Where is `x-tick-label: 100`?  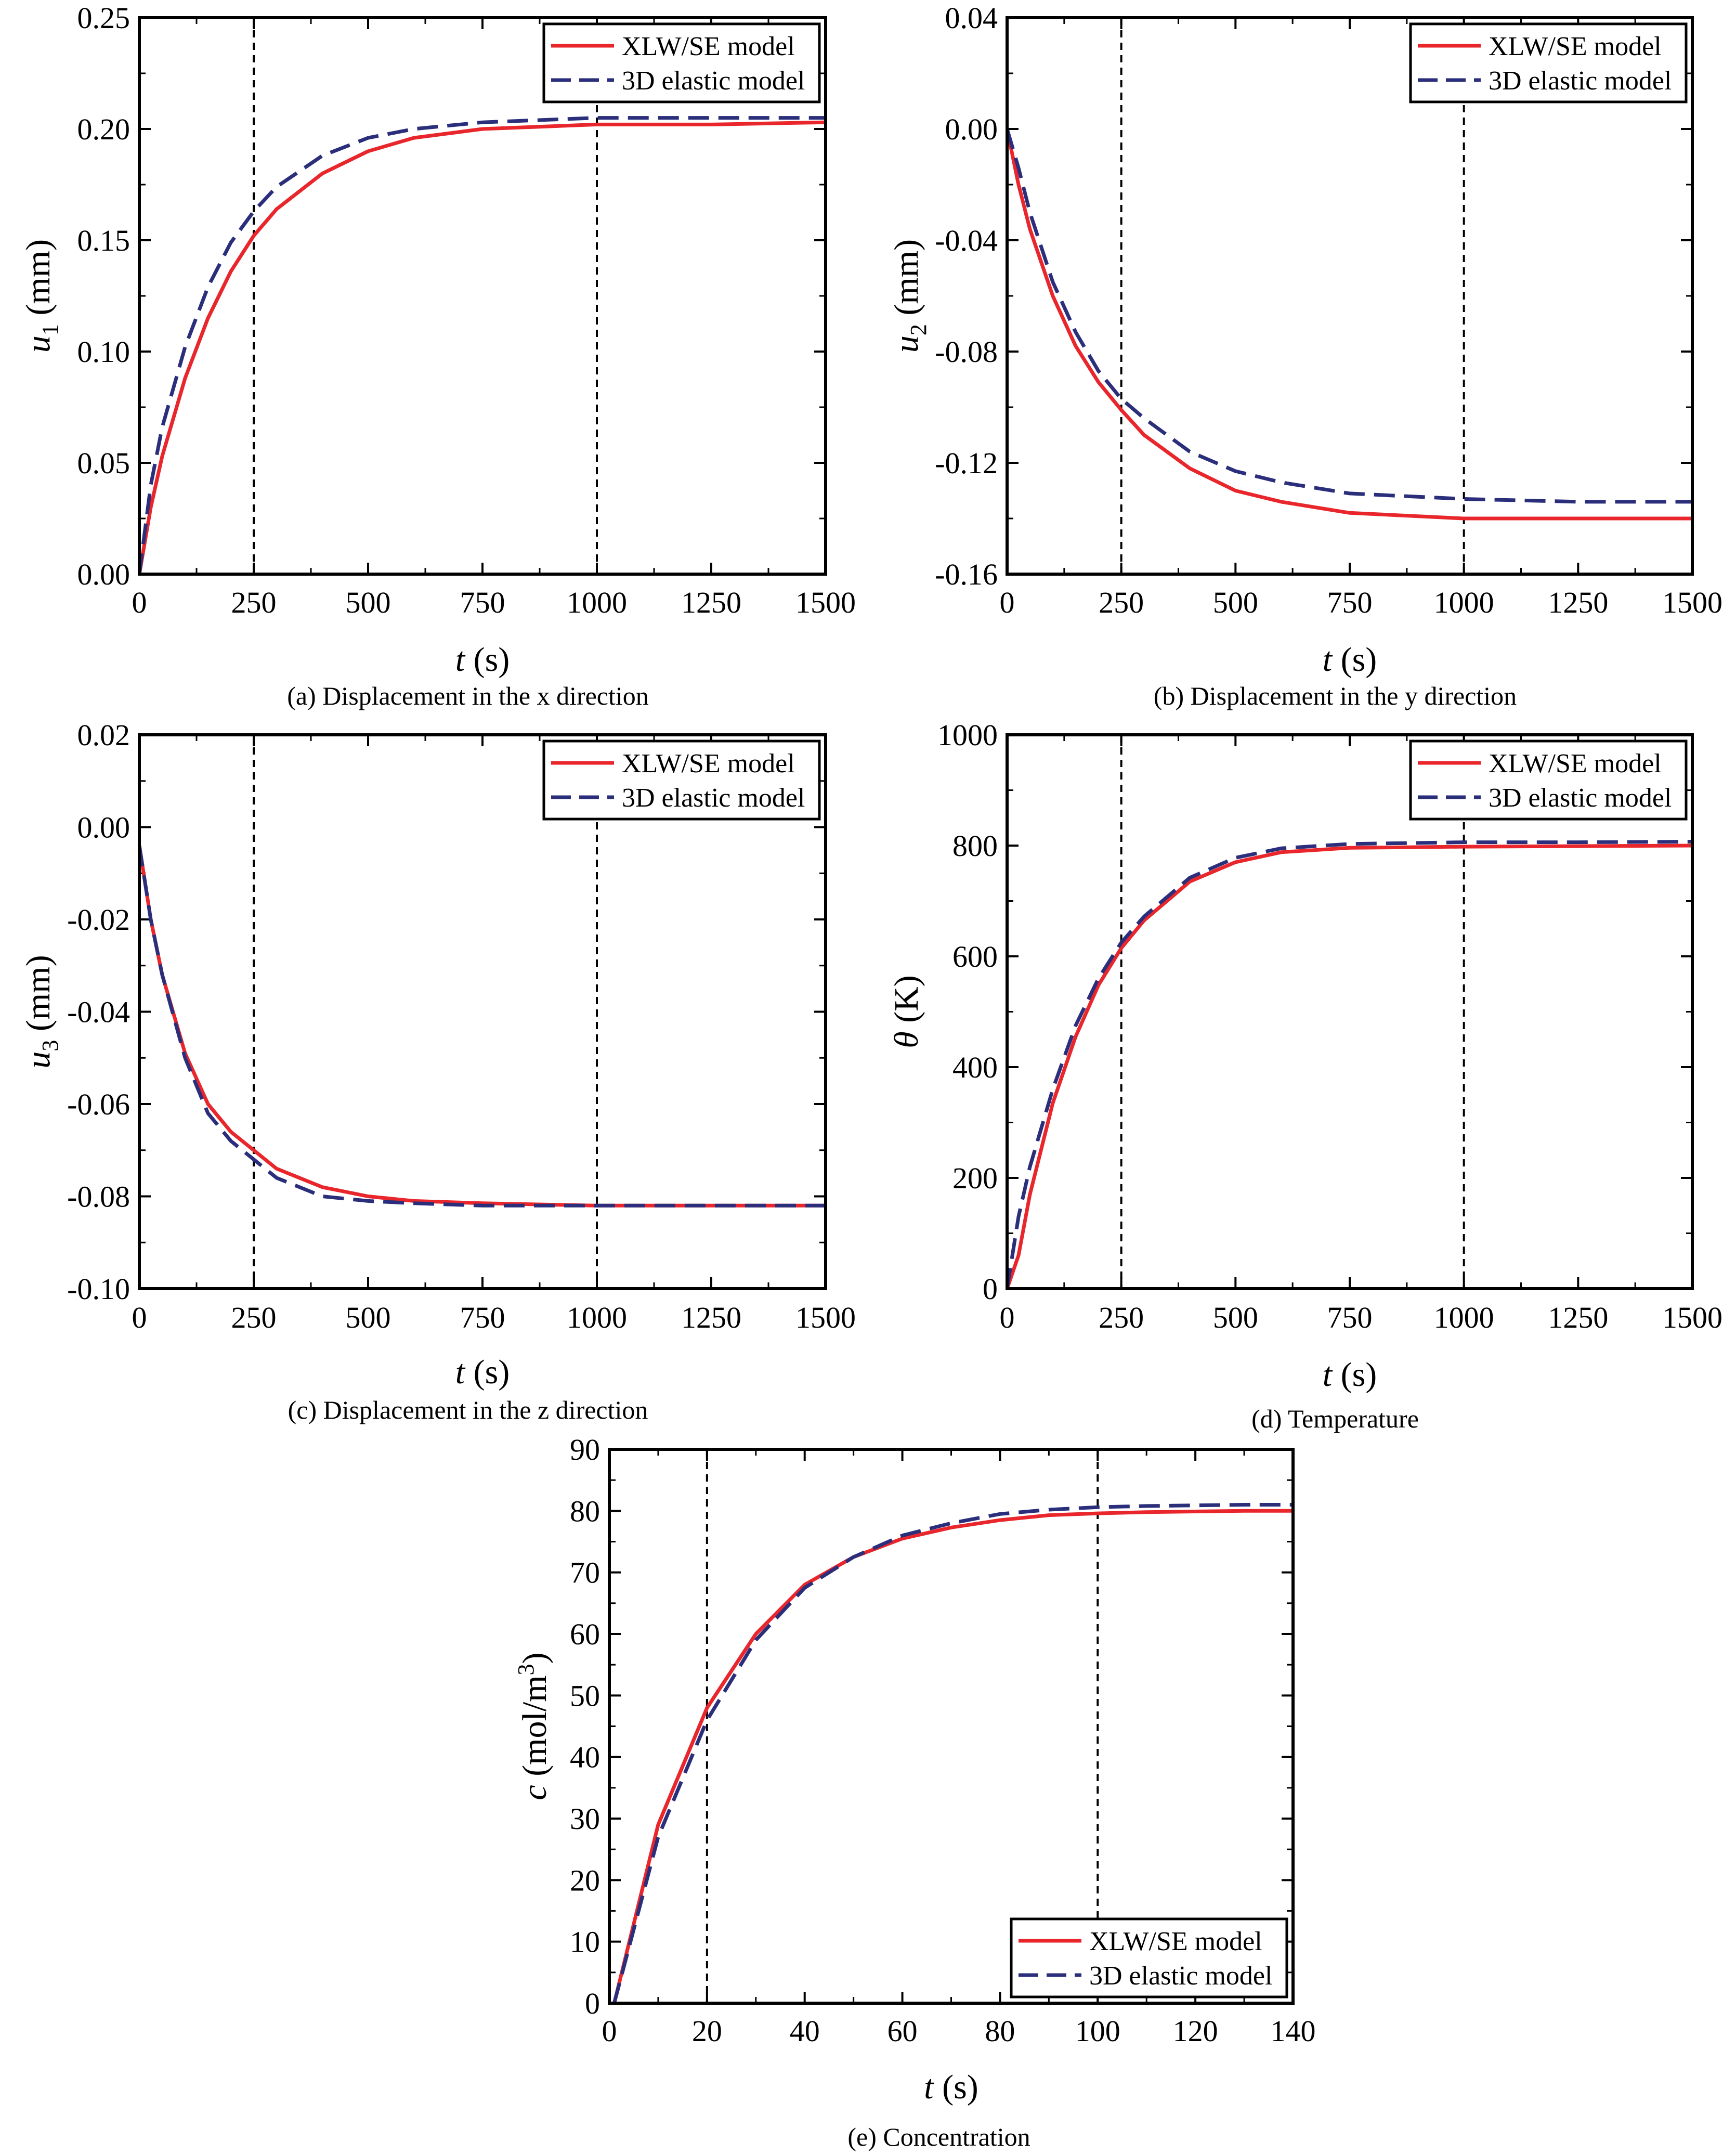
x-tick-label: 100 is located at coordinates (1097, 2031).